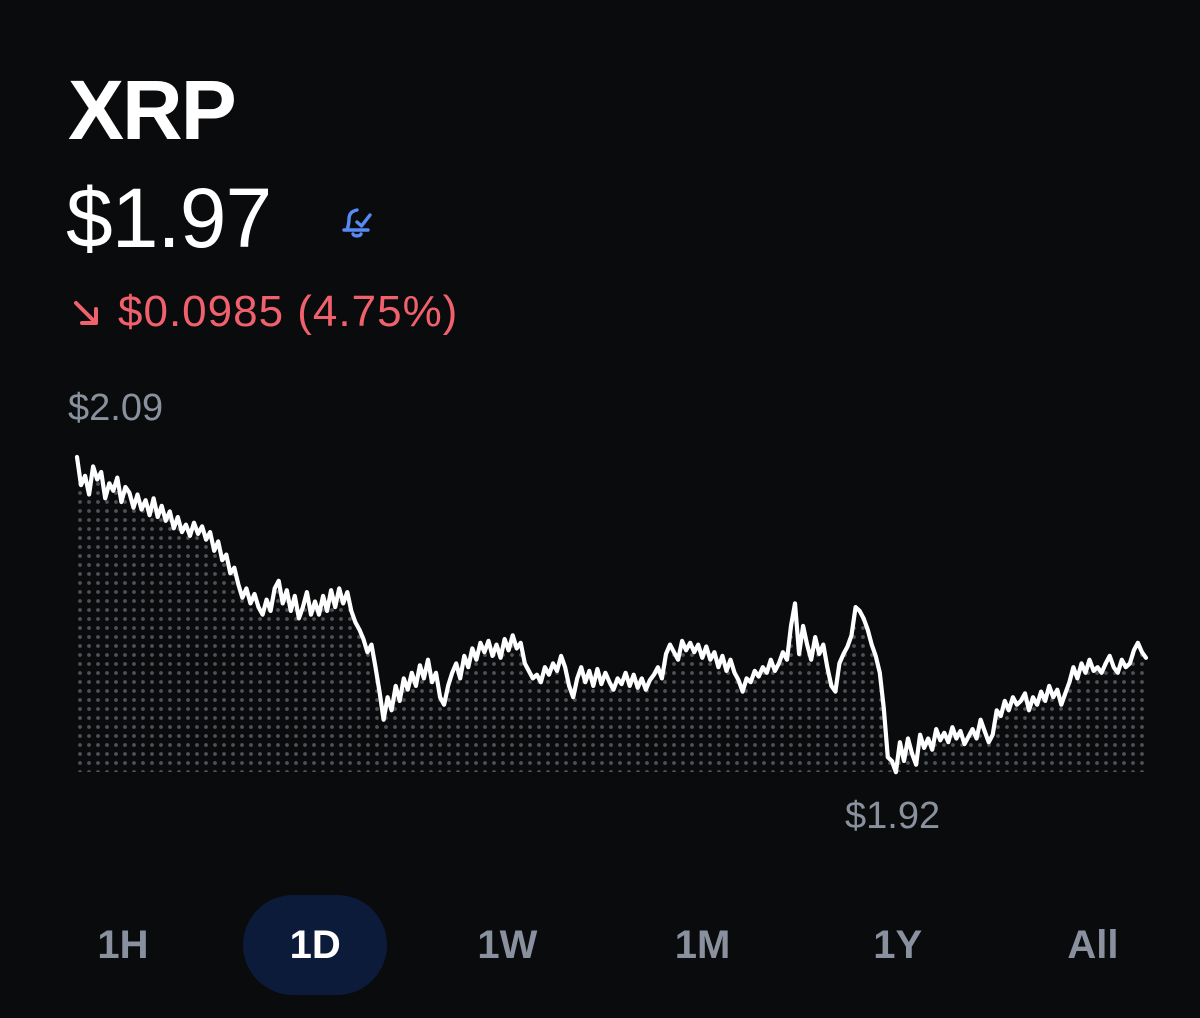  Describe the element at coordinates (152, 110) in the screenshot. I see `asset-symbol: XRP` at that location.